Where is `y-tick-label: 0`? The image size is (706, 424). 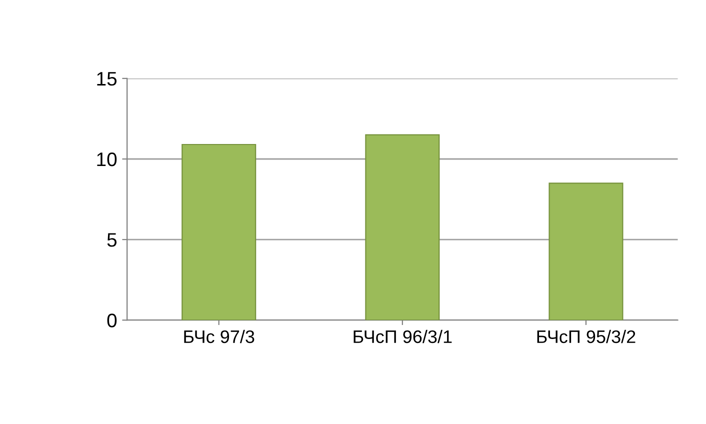 y-tick-label: 0 is located at coordinates (112, 321).